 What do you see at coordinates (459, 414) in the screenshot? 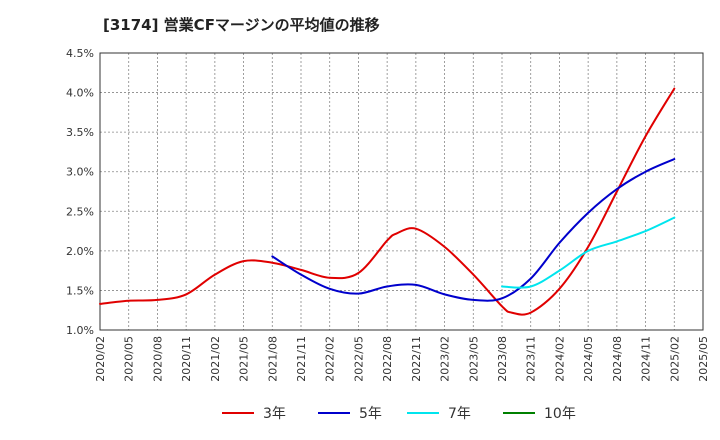
I see `legend-label-2: 7年` at bounding box center [459, 414].